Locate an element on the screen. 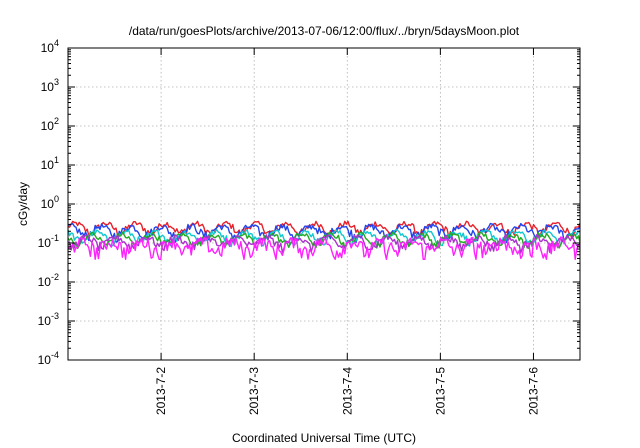  series-layer is located at coordinates (324, 240).